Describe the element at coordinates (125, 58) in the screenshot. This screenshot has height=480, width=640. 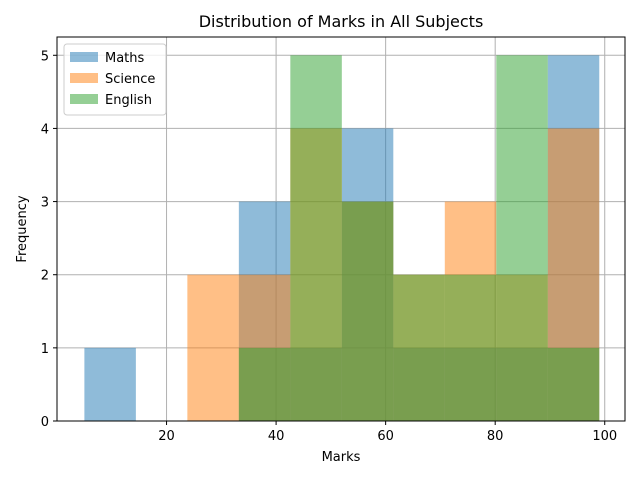
I see `legend-label-maths: Maths` at that location.